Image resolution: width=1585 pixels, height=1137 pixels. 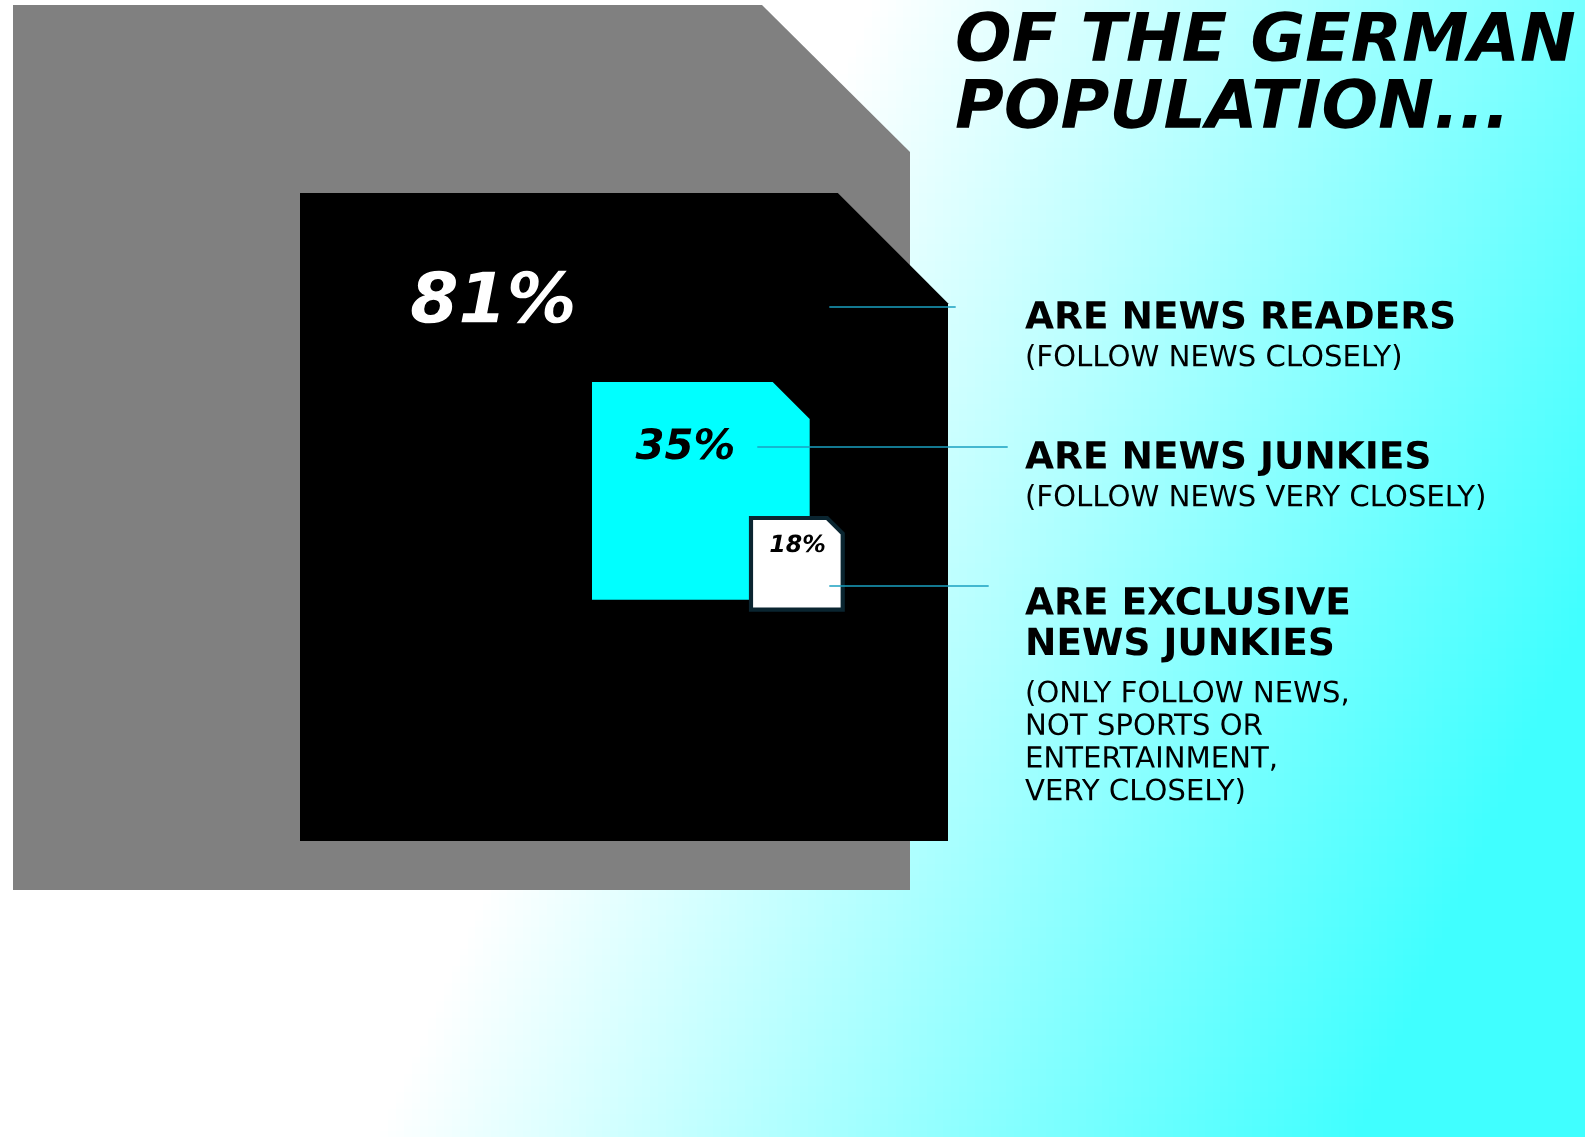 I want to click on text: (FOLLOW NEWS CLOSELY), so click(x=1214, y=357).